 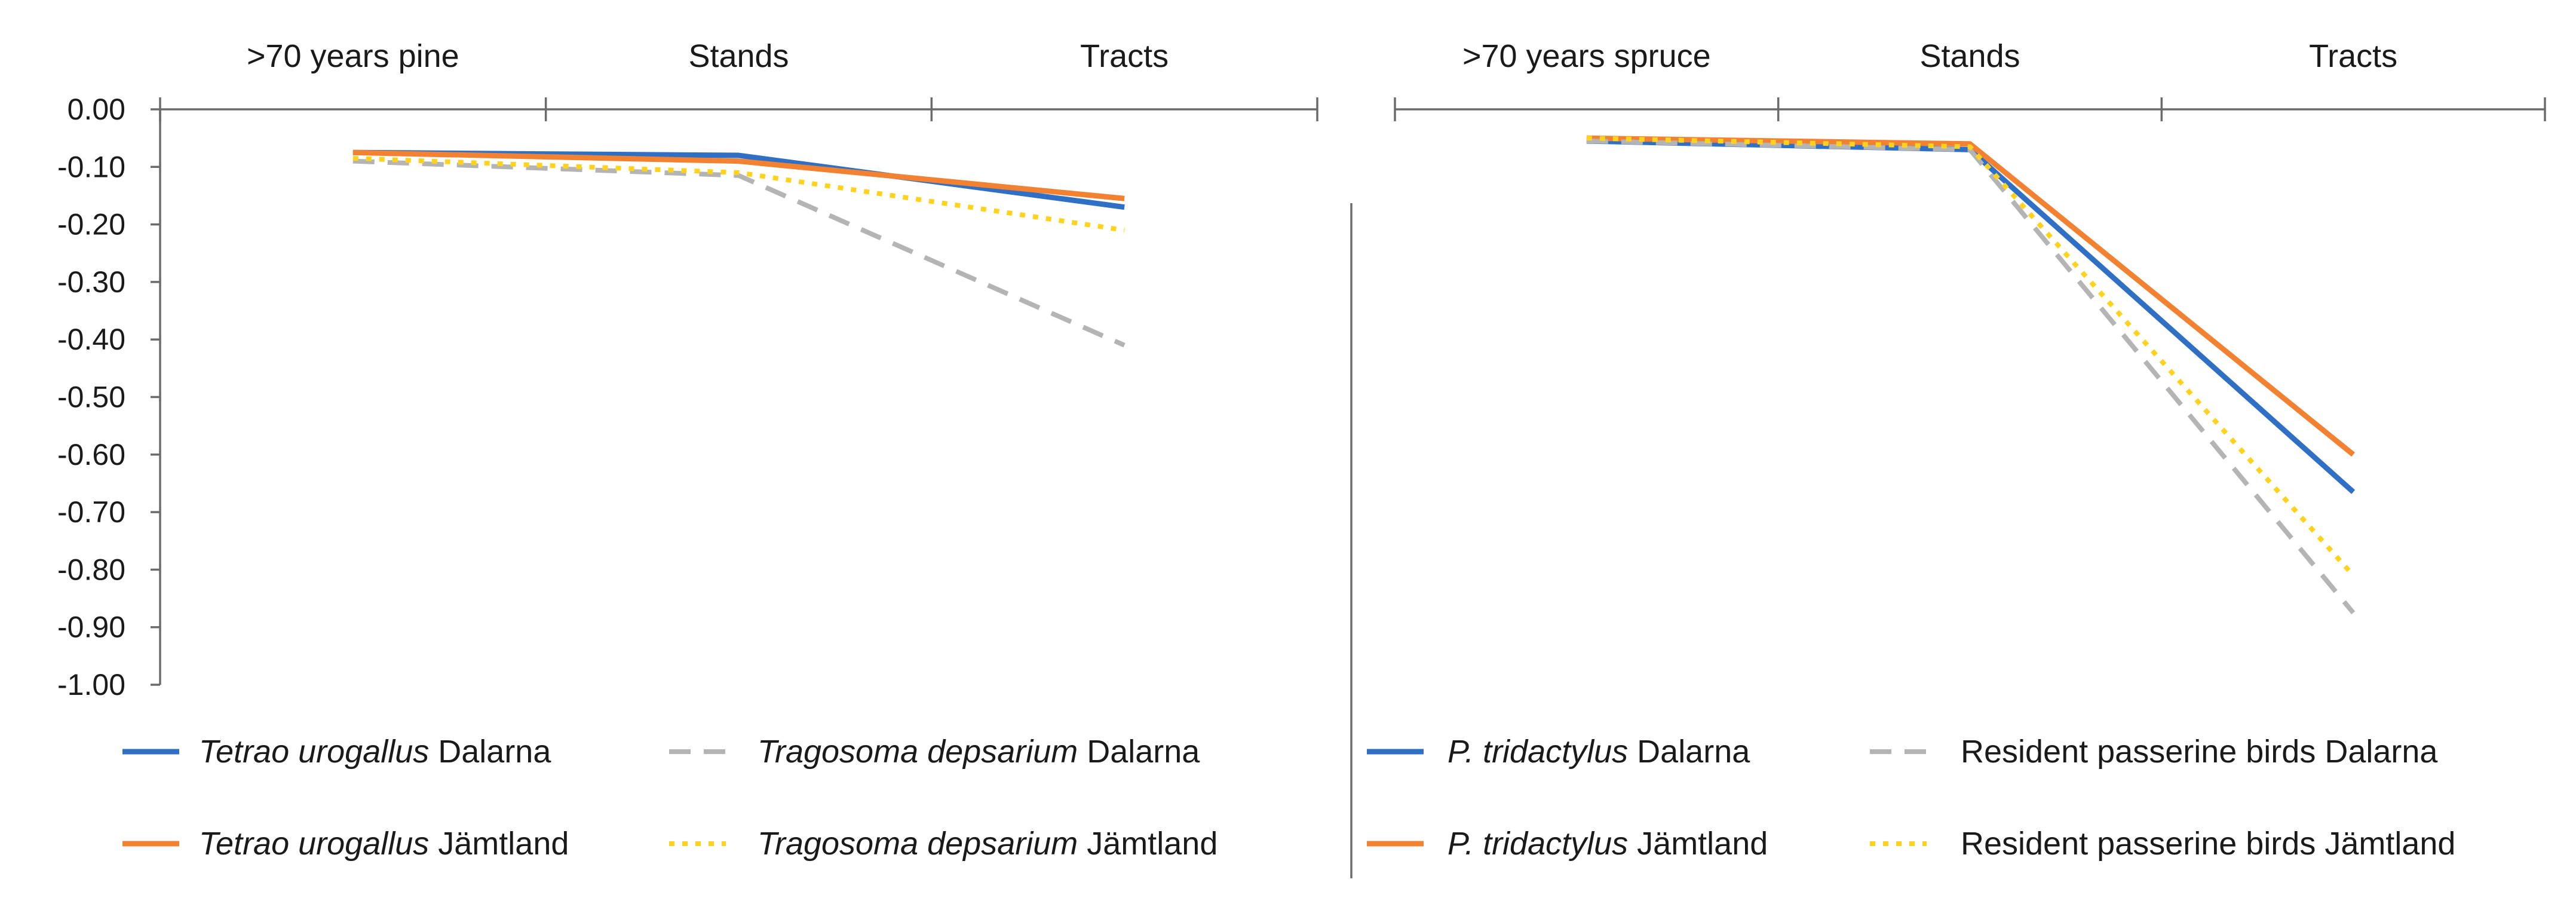 I want to click on legend-item: P. tridactylus Jämtland, so click(x=1567, y=844).